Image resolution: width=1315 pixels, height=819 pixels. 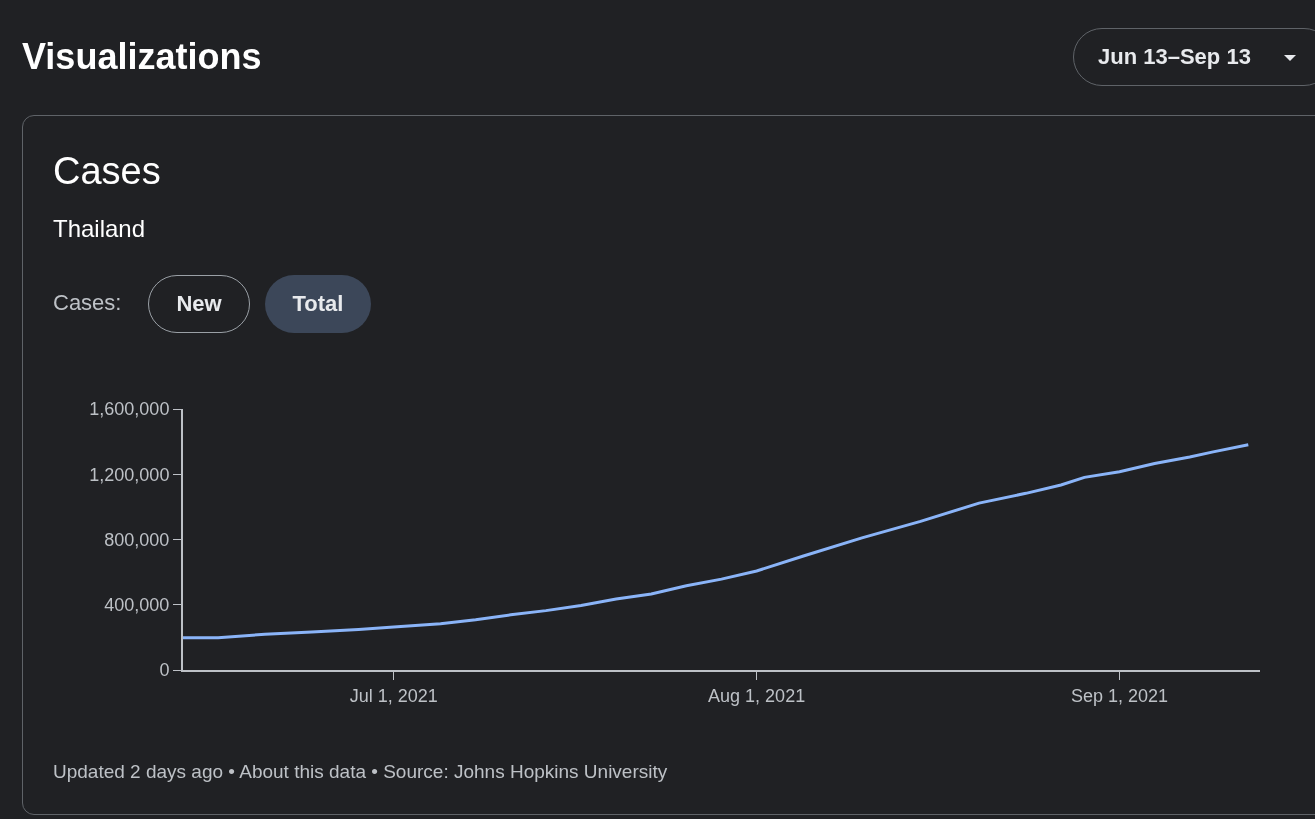 I want to click on chart-subtitle: Thailand, so click(x=99, y=229).